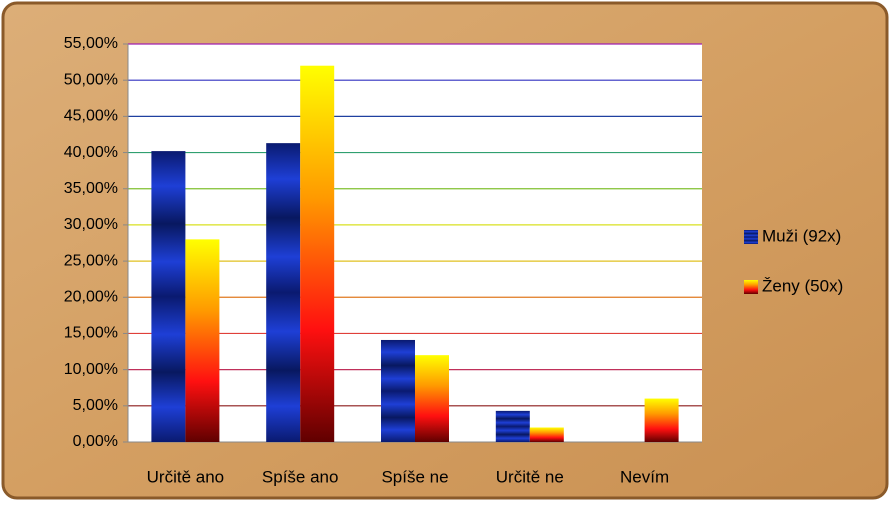  I want to click on x-tick-label: Určitě ano, so click(185, 476).